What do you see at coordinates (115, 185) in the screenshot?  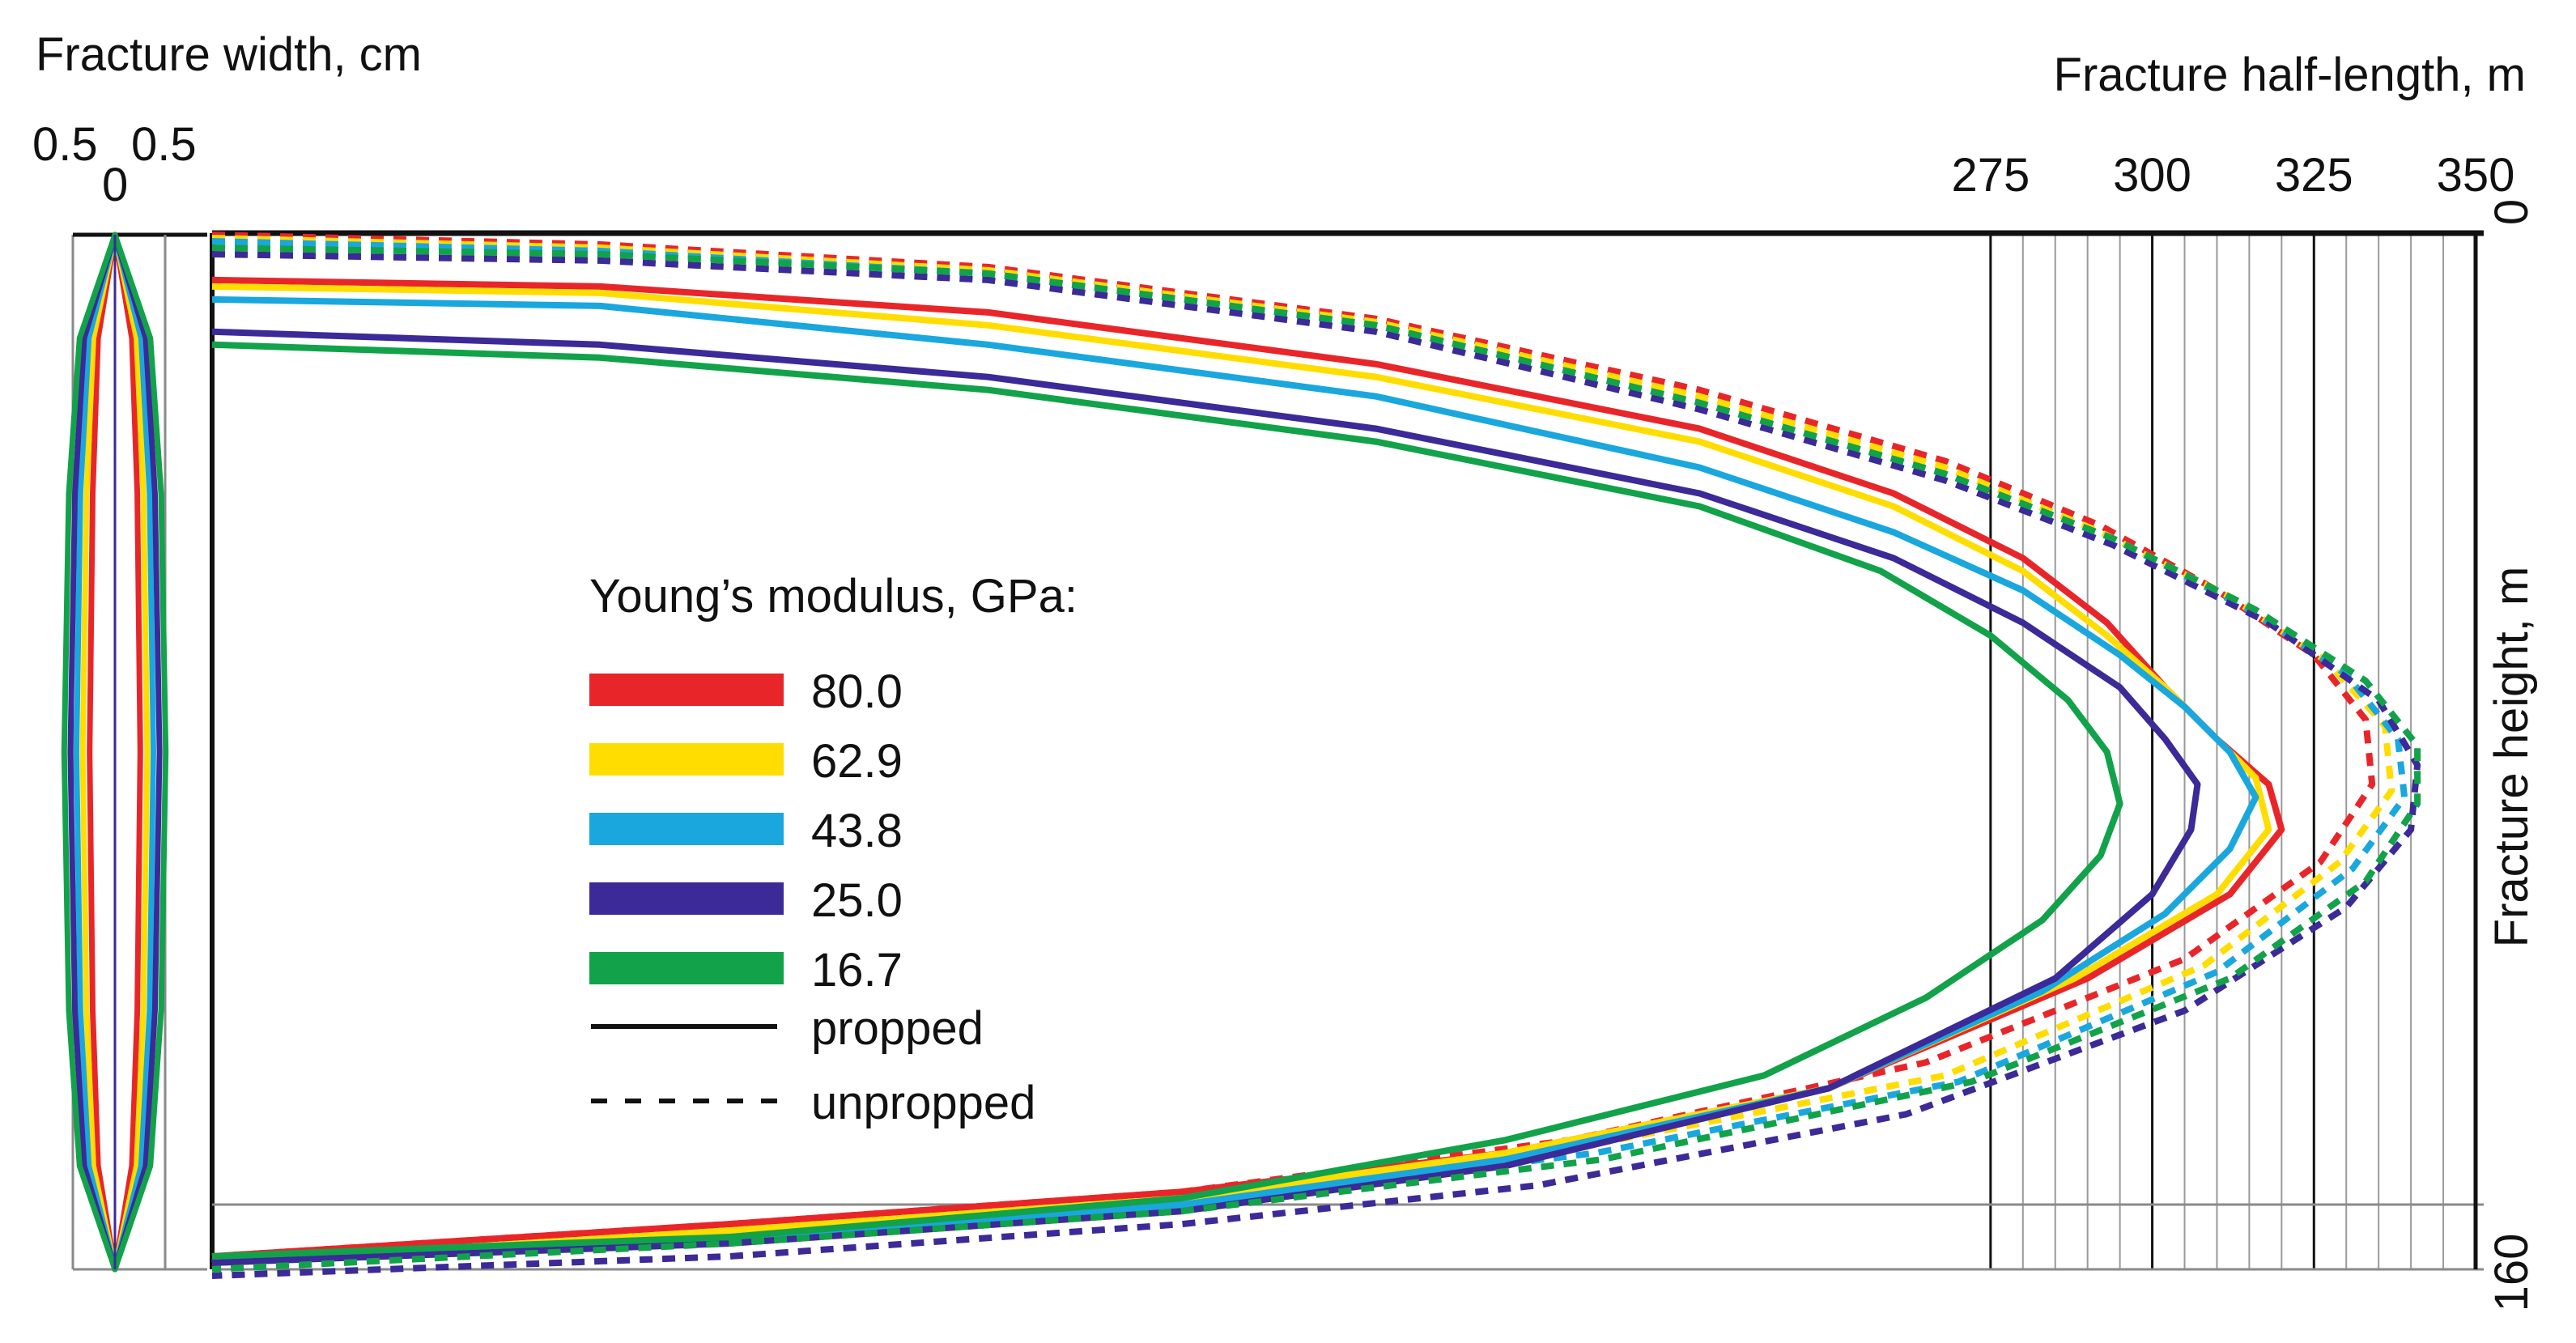 I see `width-tick-zero: 0` at bounding box center [115, 185].